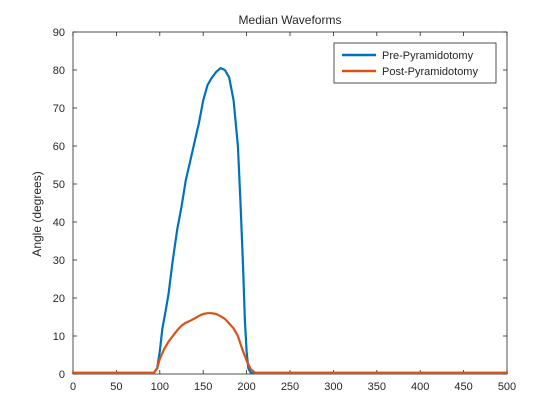 The image size is (560, 420). What do you see at coordinates (246, 387) in the screenshot?
I see `x-tick-label: 200` at bounding box center [246, 387].